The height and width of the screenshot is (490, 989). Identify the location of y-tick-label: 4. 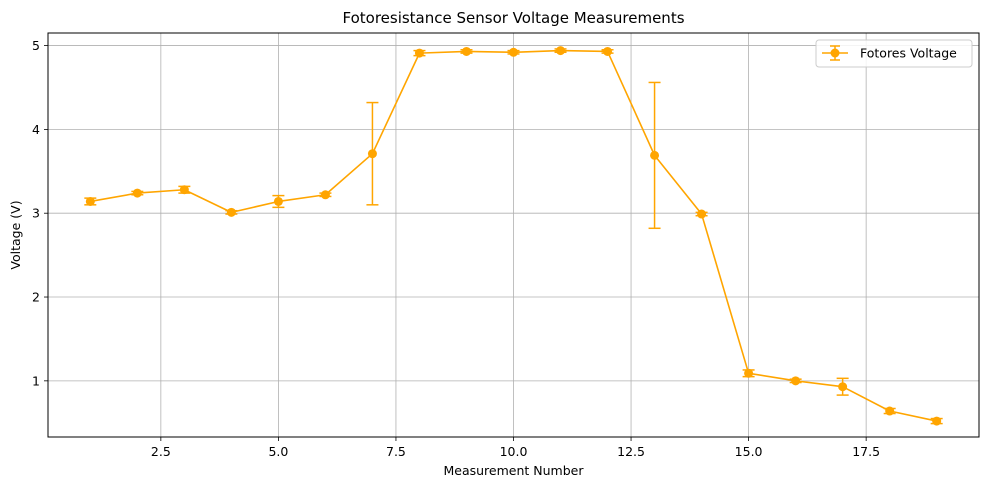
(36, 129).